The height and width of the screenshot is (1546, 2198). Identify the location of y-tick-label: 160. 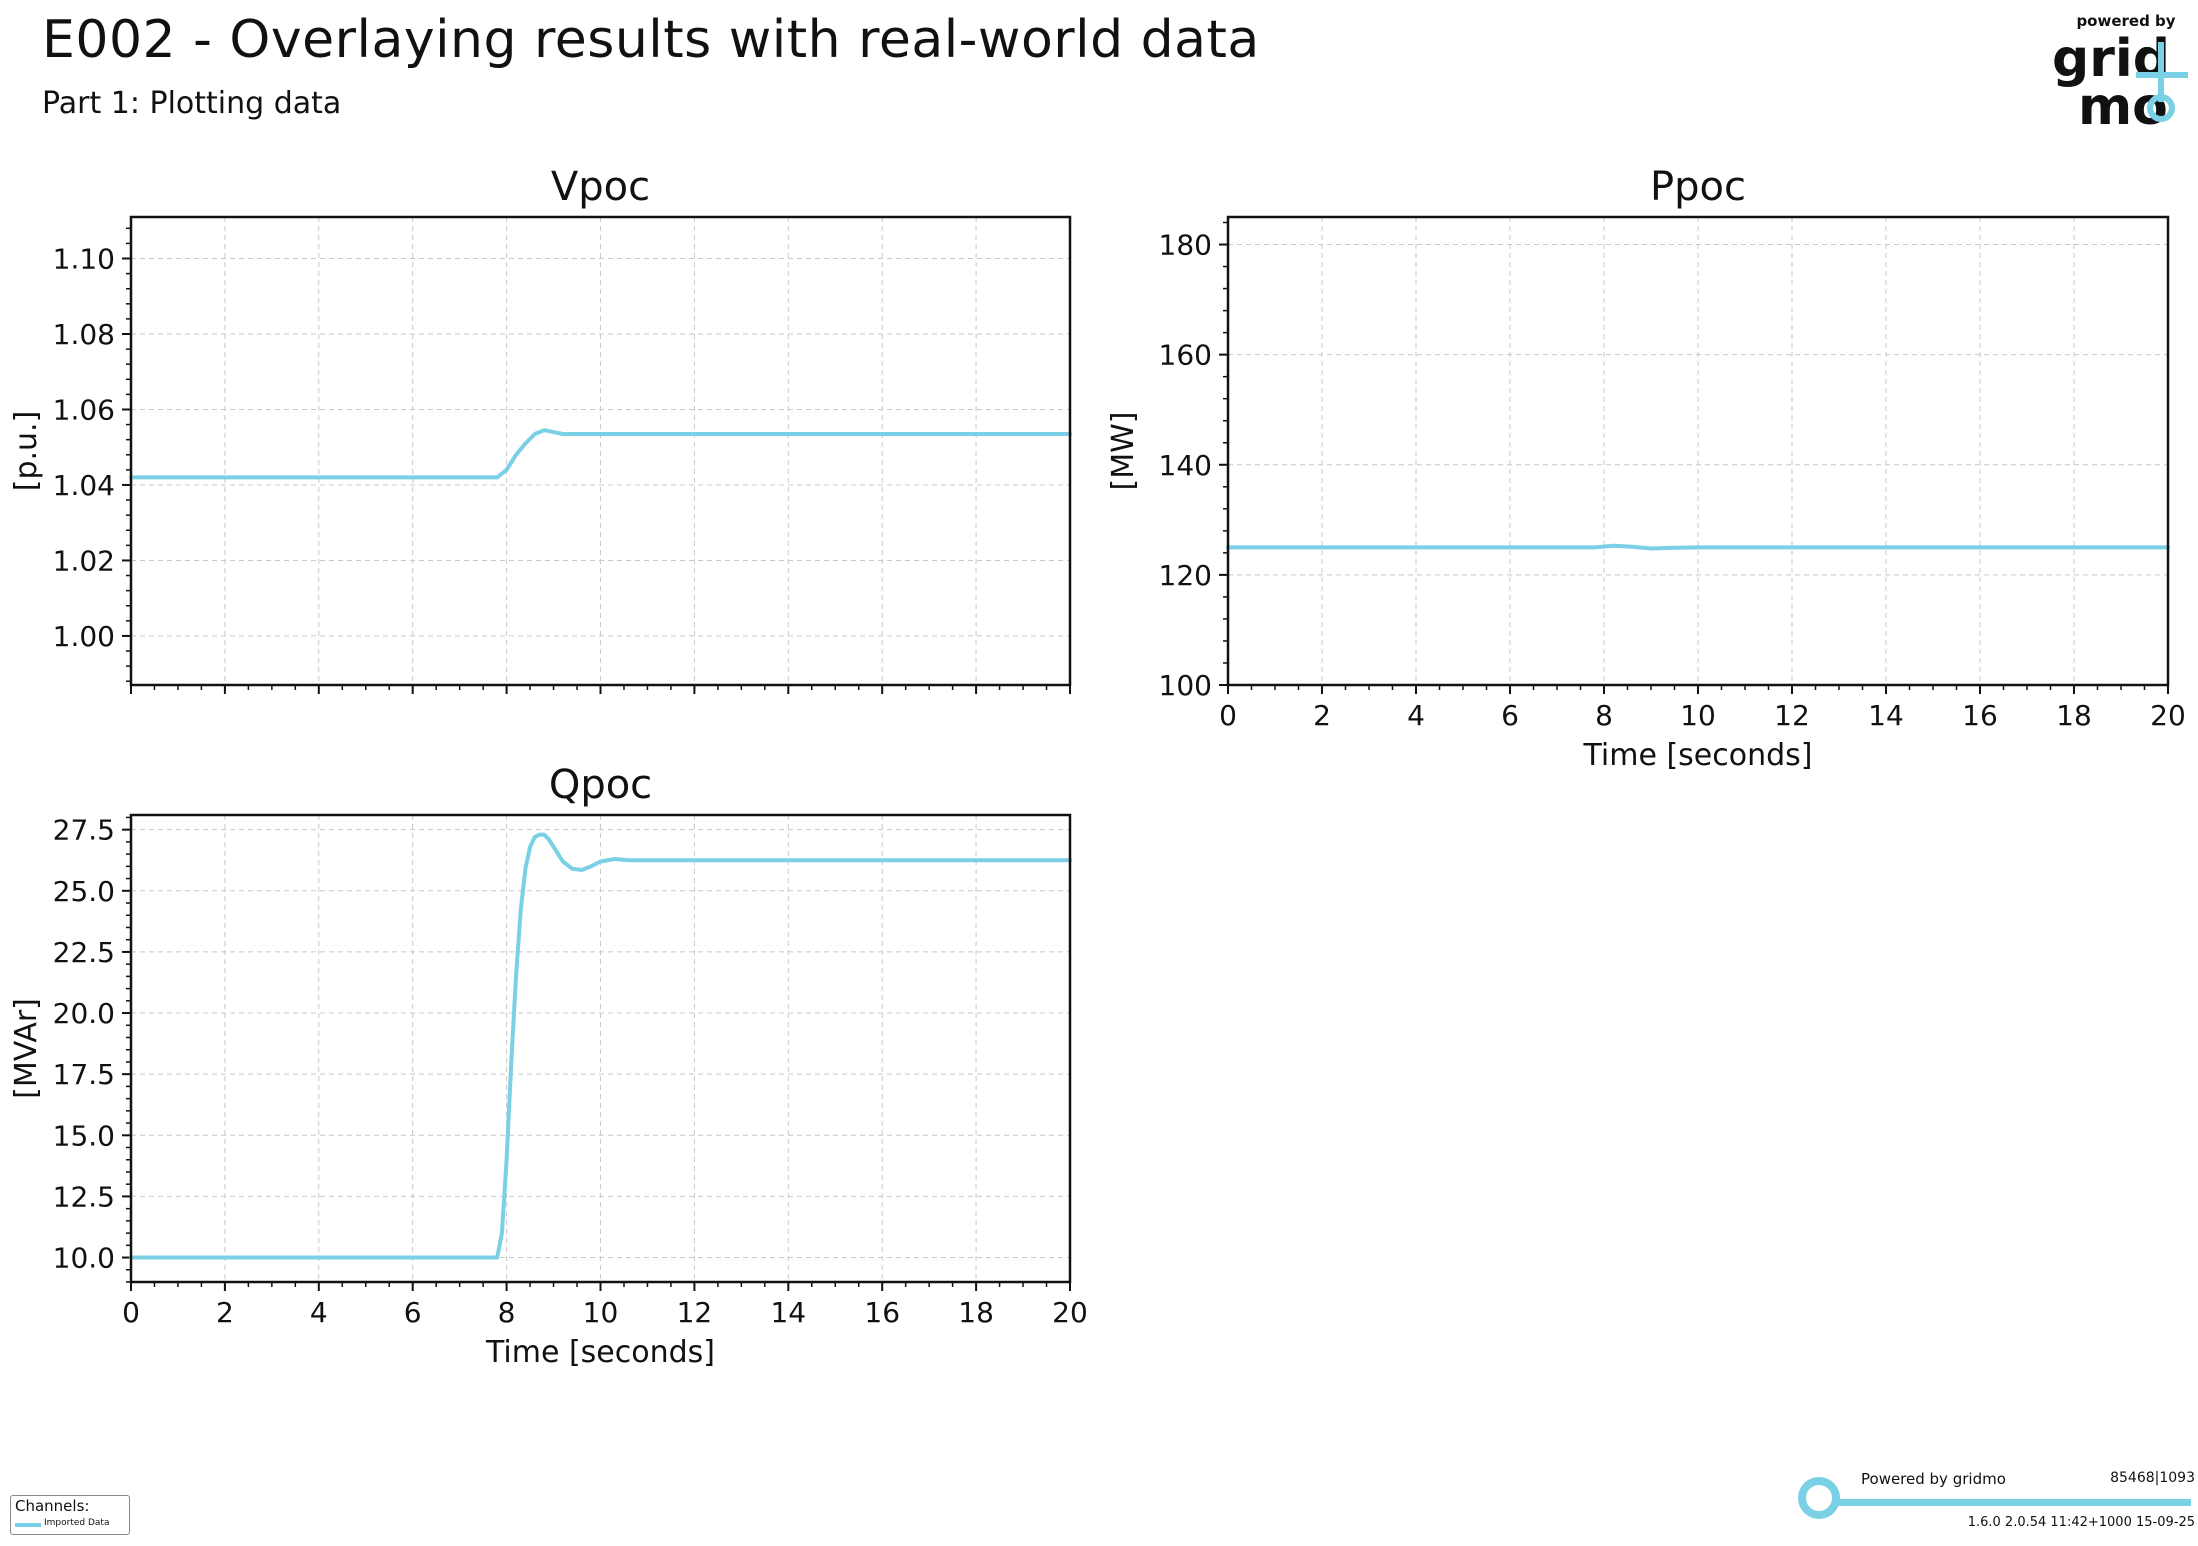
(1185, 355).